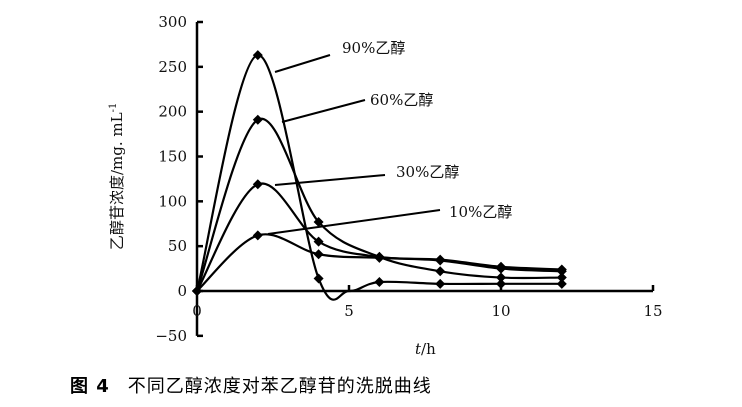 This screenshot has height=407, width=742. What do you see at coordinates (279, 386) in the screenshot?
I see `caption-text: 不同乙醇浓度对苯乙醇苷的洗脱曲线` at bounding box center [279, 386].